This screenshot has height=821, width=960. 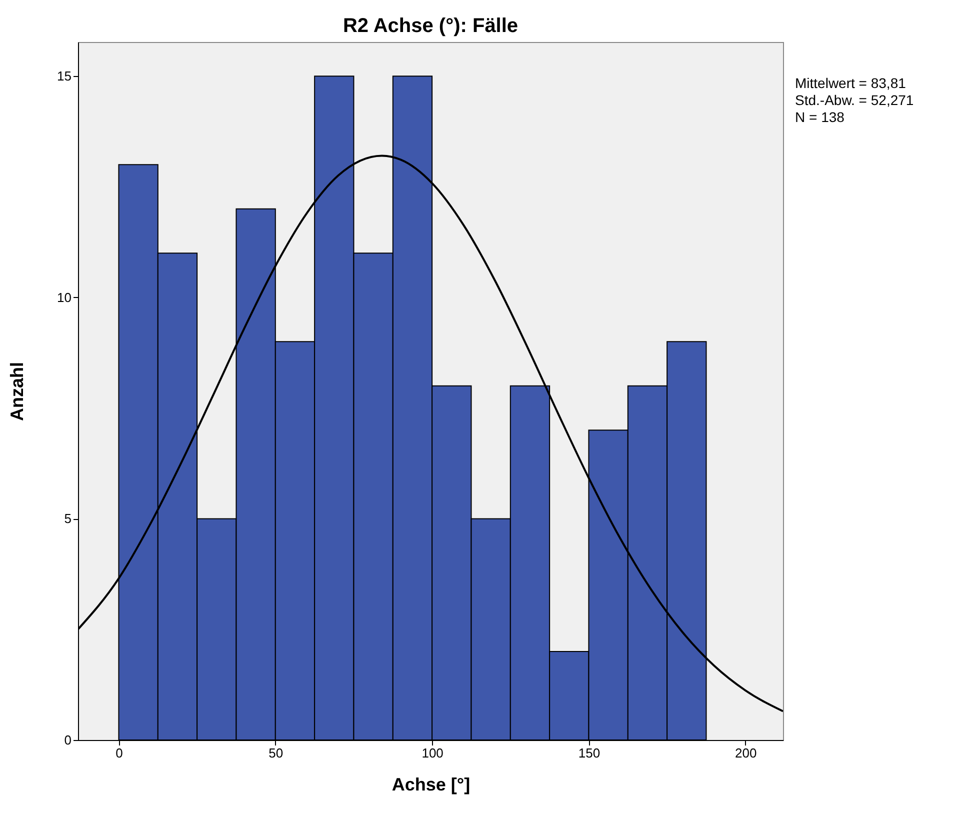 I want to click on x-tick-label: 200, so click(x=746, y=753).